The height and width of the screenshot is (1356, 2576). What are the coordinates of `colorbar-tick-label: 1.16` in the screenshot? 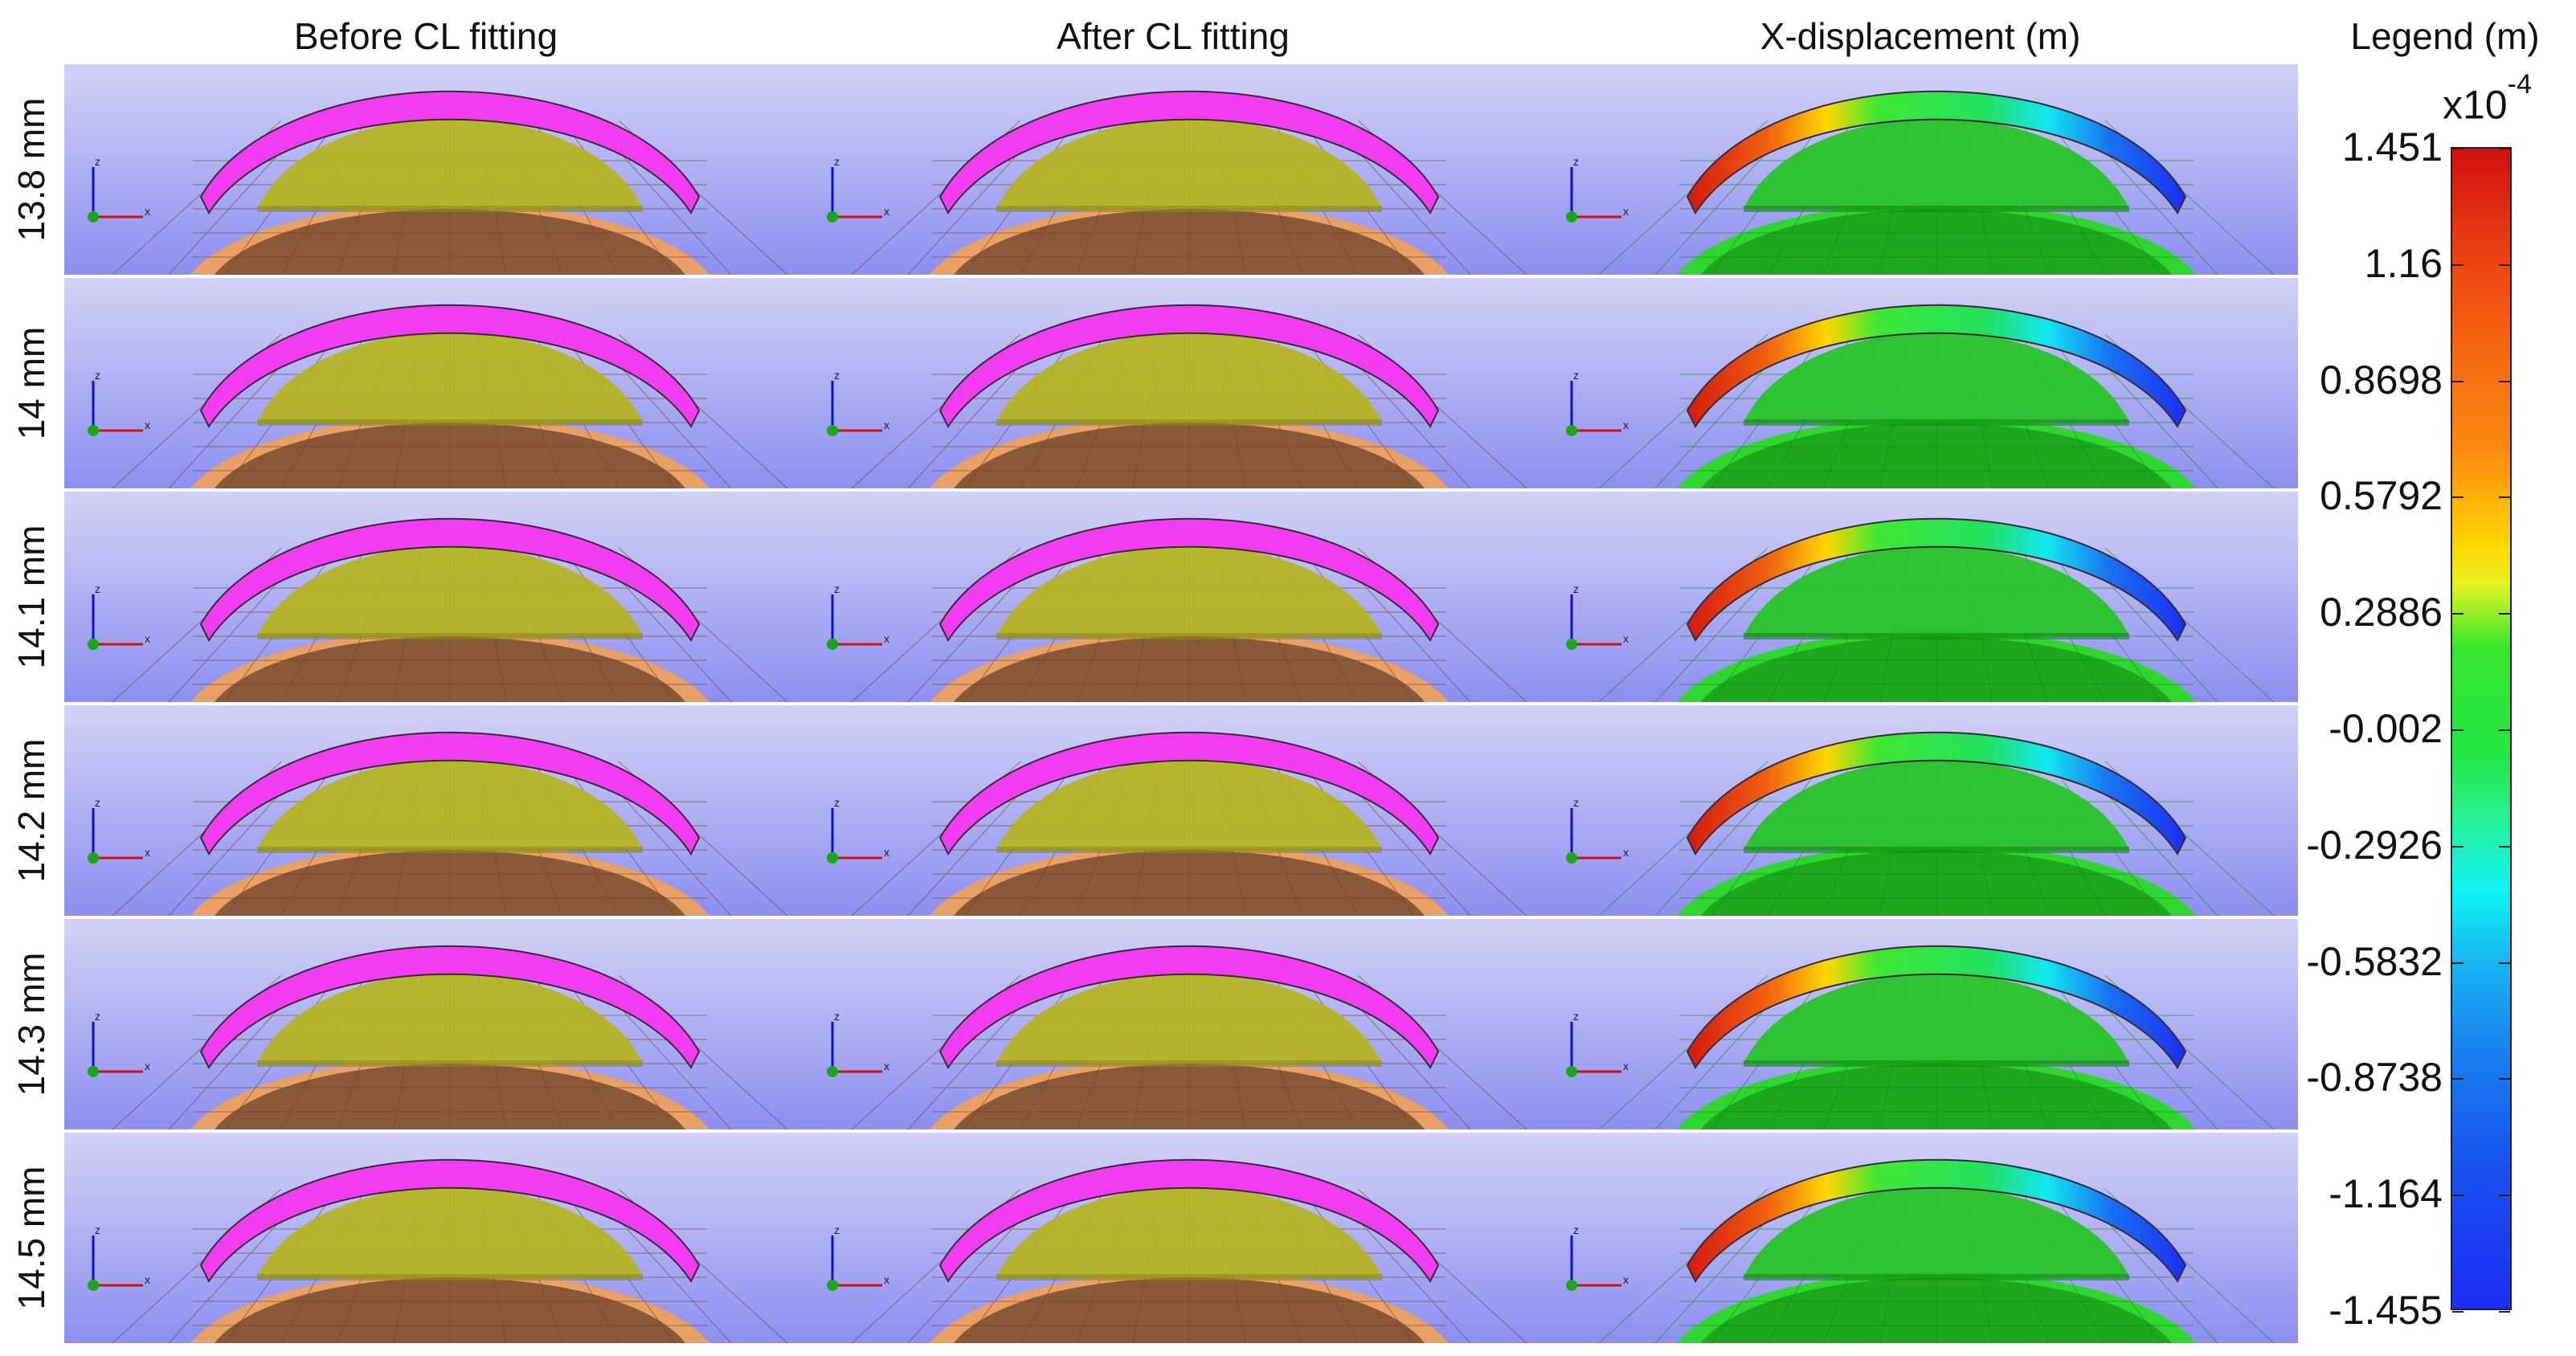 It's located at (2403, 263).